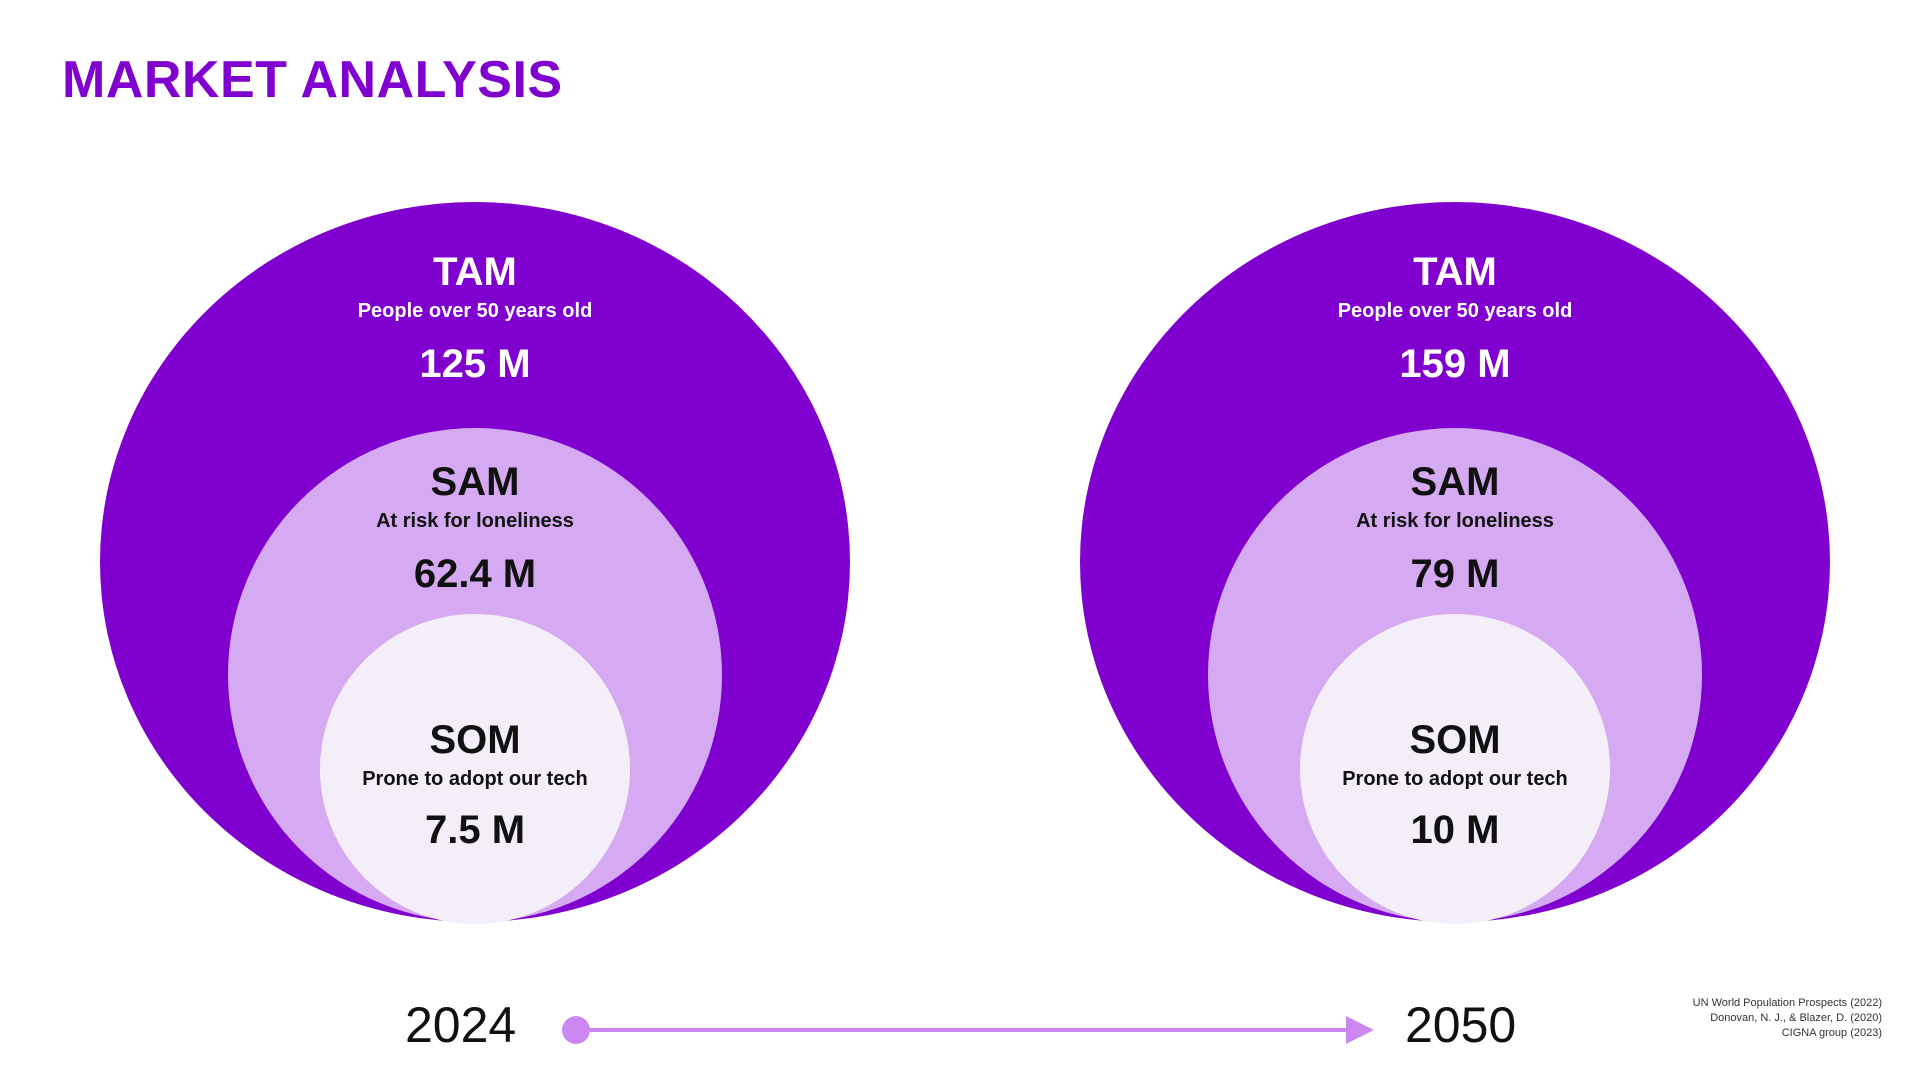 Image resolution: width=1920 pixels, height=1080 pixels. Describe the element at coordinates (1831, 1033) in the screenshot. I see `source-item: CIGNA group (2023)` at that location.